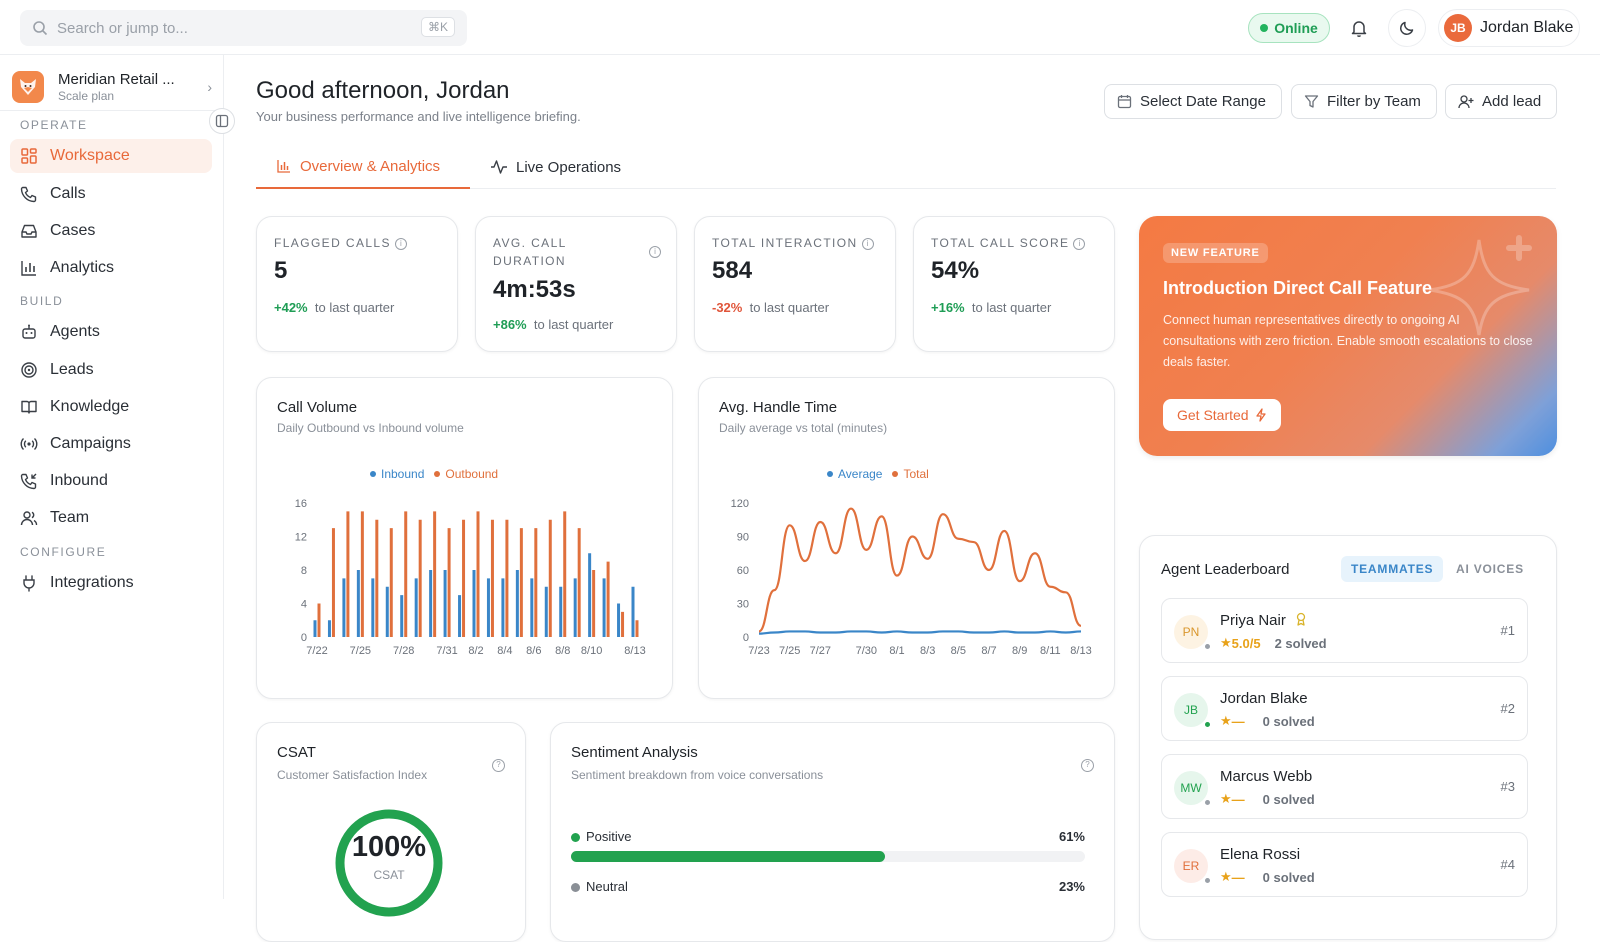 The height and width of the screenshot is (942, 1600). What do you see at coordinates (389, 847) in the screenshot?
I see `csat-value: 100%` at bounding box center [389, 847].